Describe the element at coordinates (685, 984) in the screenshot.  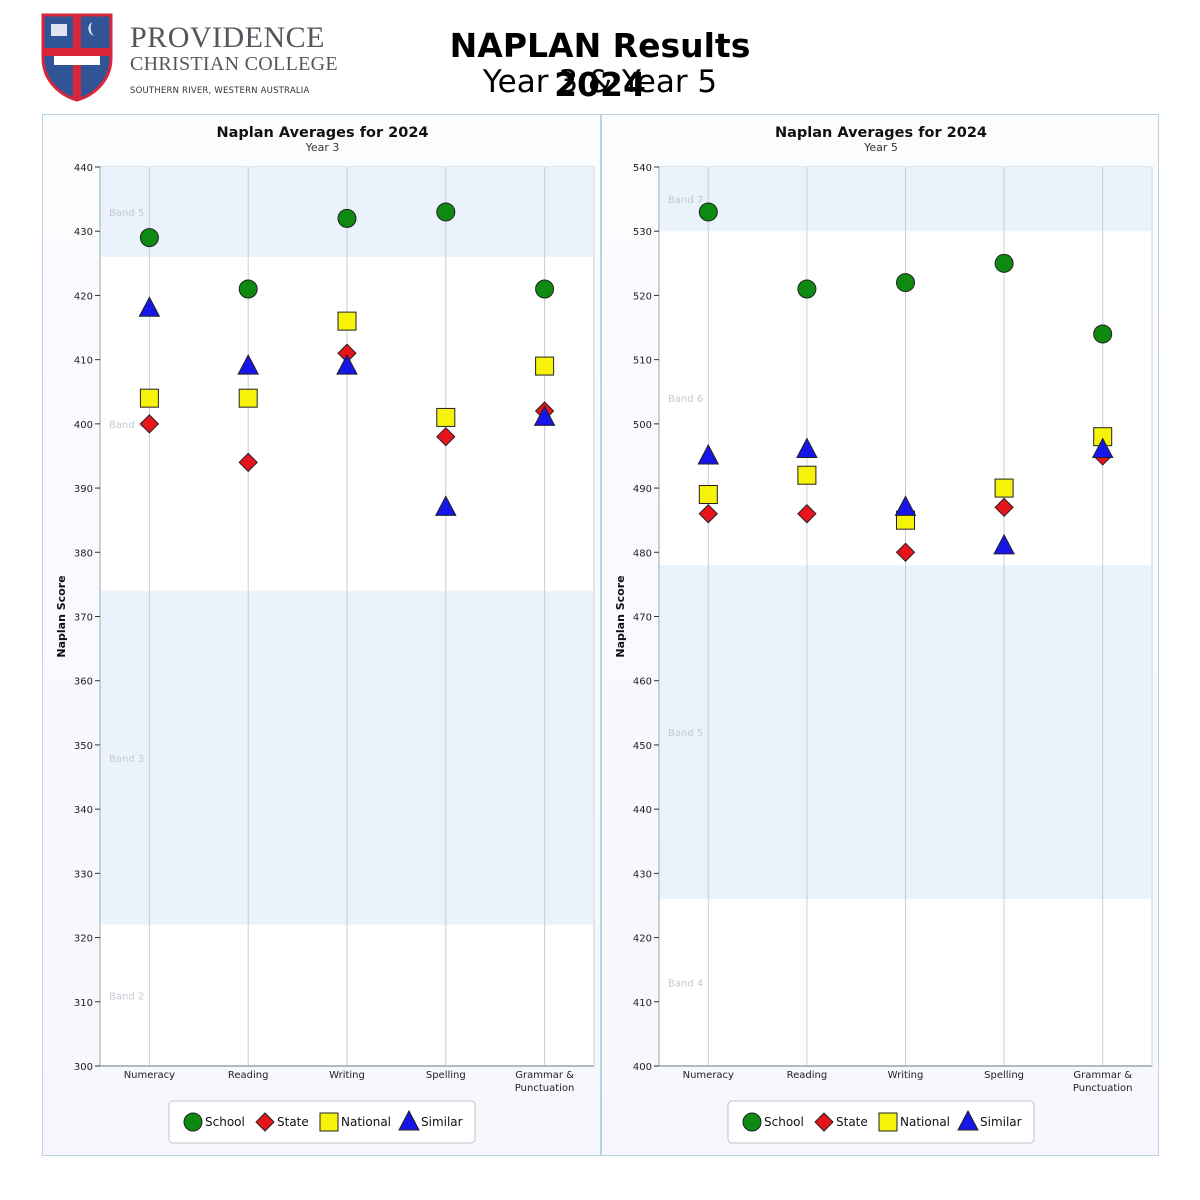
I see `chart1-band-label: Band 4` at that location.